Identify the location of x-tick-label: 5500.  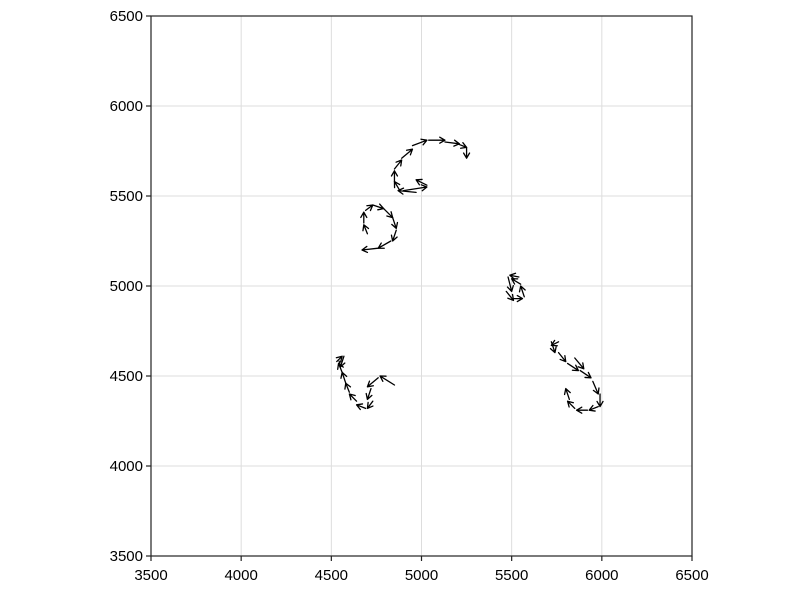
(511, 575).